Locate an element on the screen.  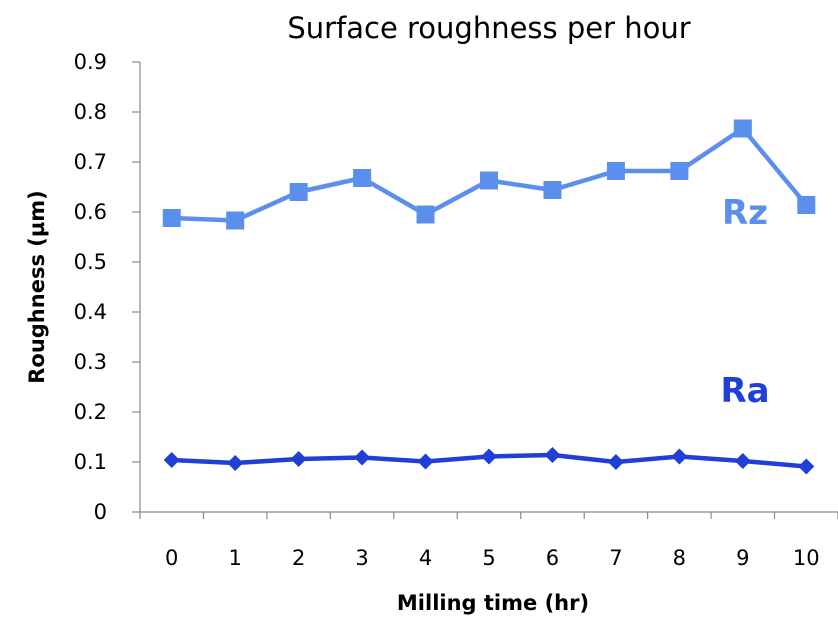
series-labels: Rz Ra is located at coordinates (744, 302).